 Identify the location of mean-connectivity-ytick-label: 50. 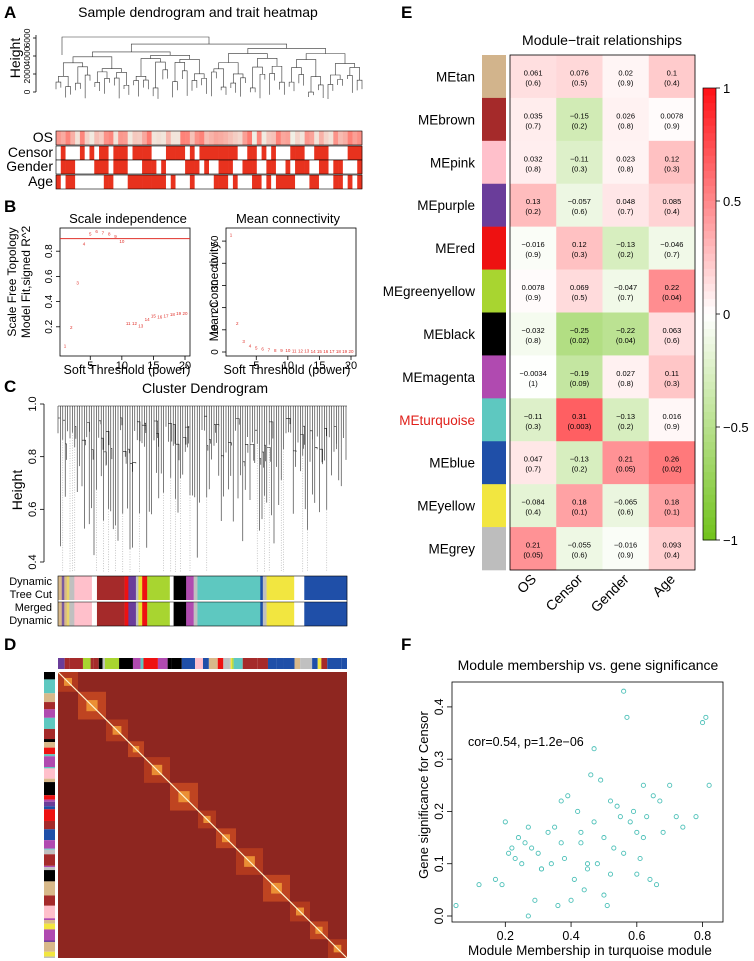
(215, 241).